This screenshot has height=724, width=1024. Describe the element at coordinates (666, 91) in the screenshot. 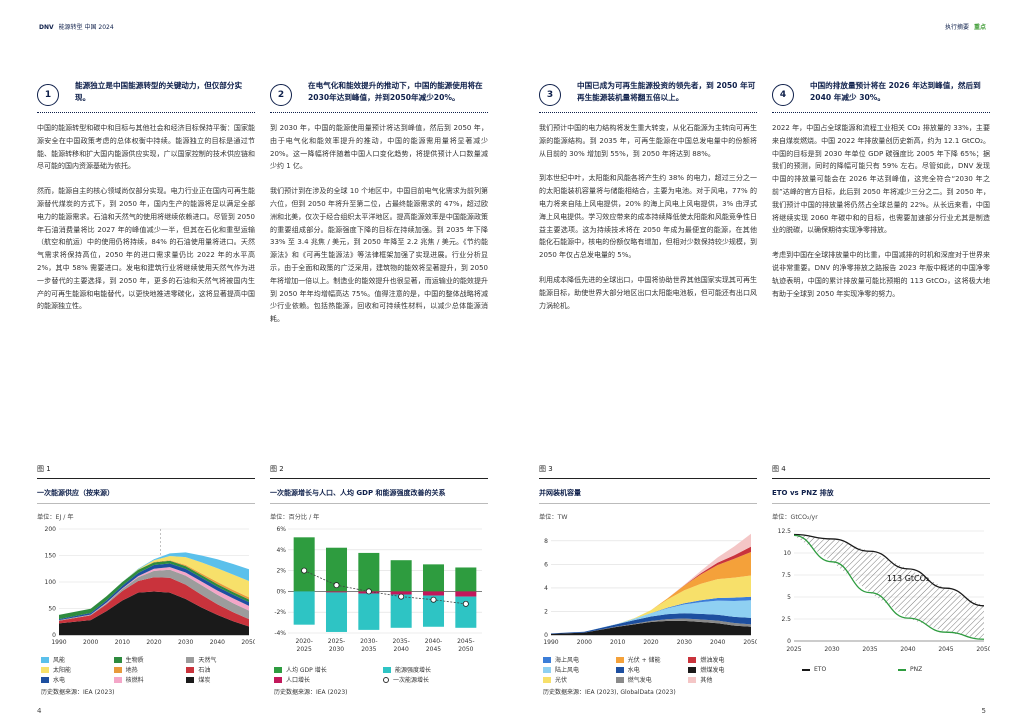

I see `column-title: 中国已成为可再生能源投资的领先者，到 2050 年可再生能源装机量将翻五倍以上。` at that location.